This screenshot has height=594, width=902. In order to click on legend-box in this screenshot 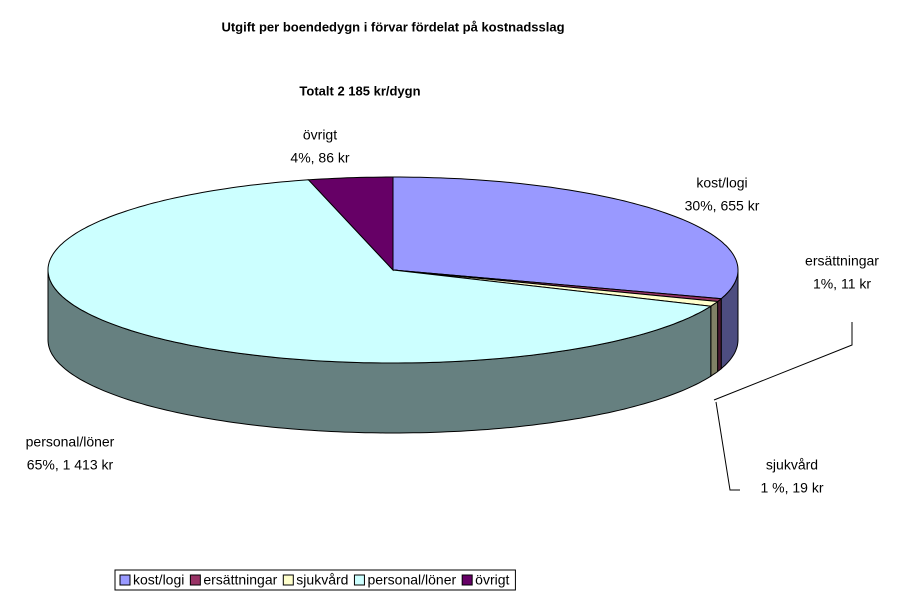, I will do `click(315, 580)`.